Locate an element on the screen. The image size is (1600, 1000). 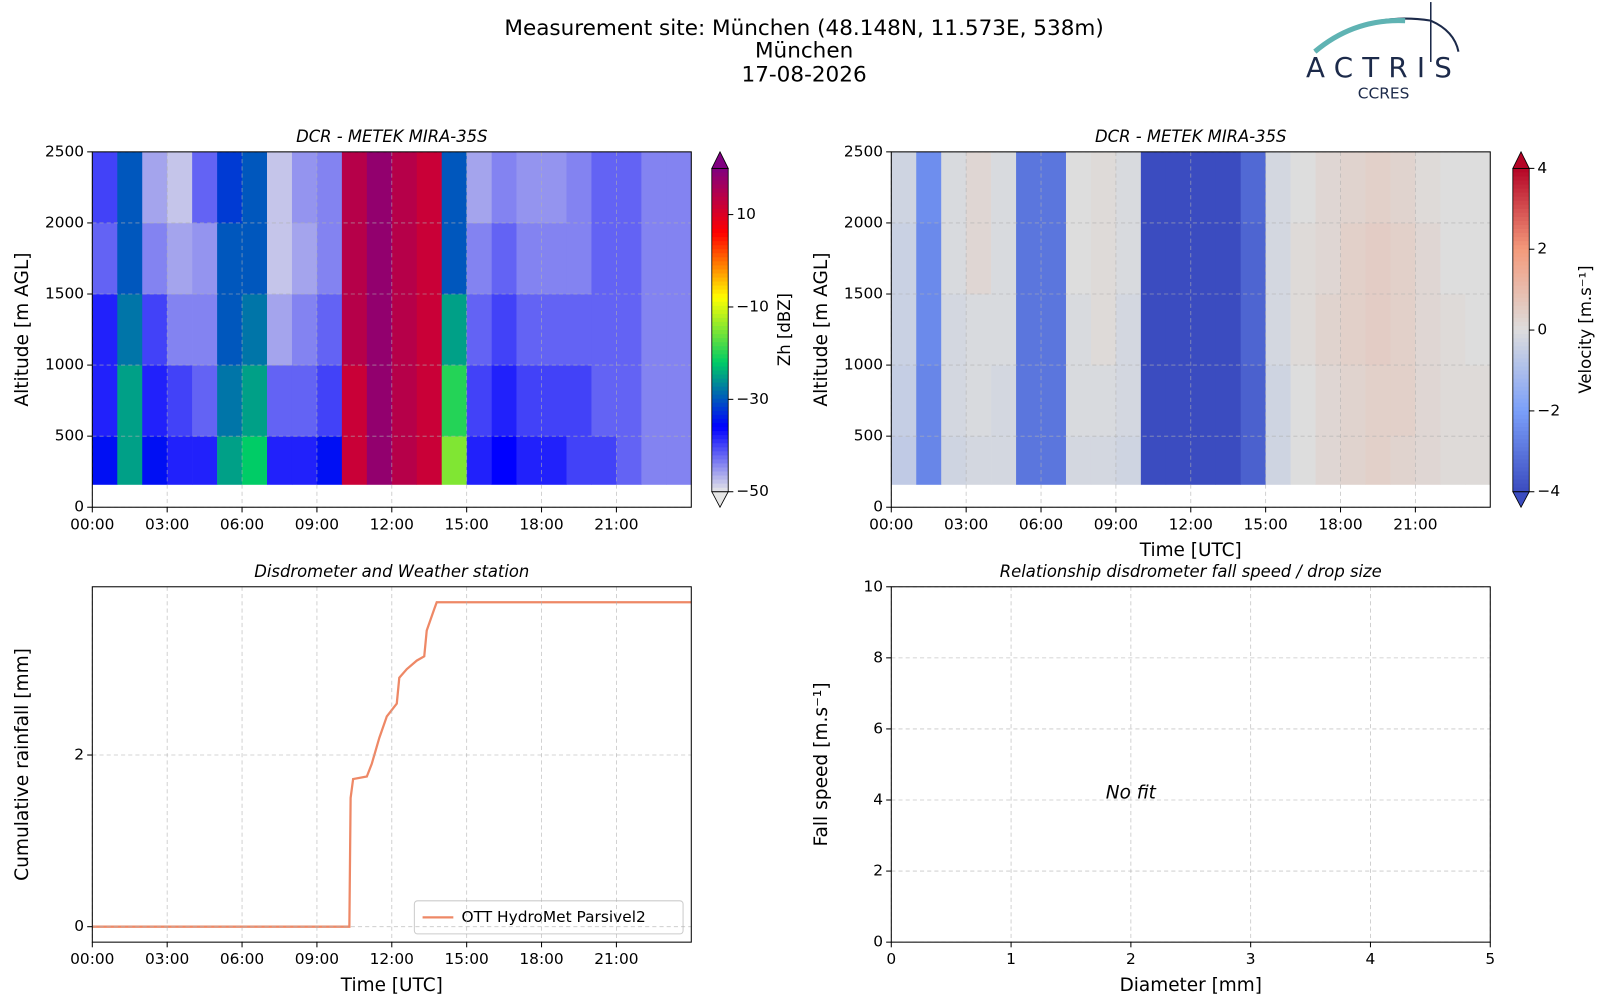
chart-title: DCR - METEK MIRA-35S is located at coordinates (1190, 136).